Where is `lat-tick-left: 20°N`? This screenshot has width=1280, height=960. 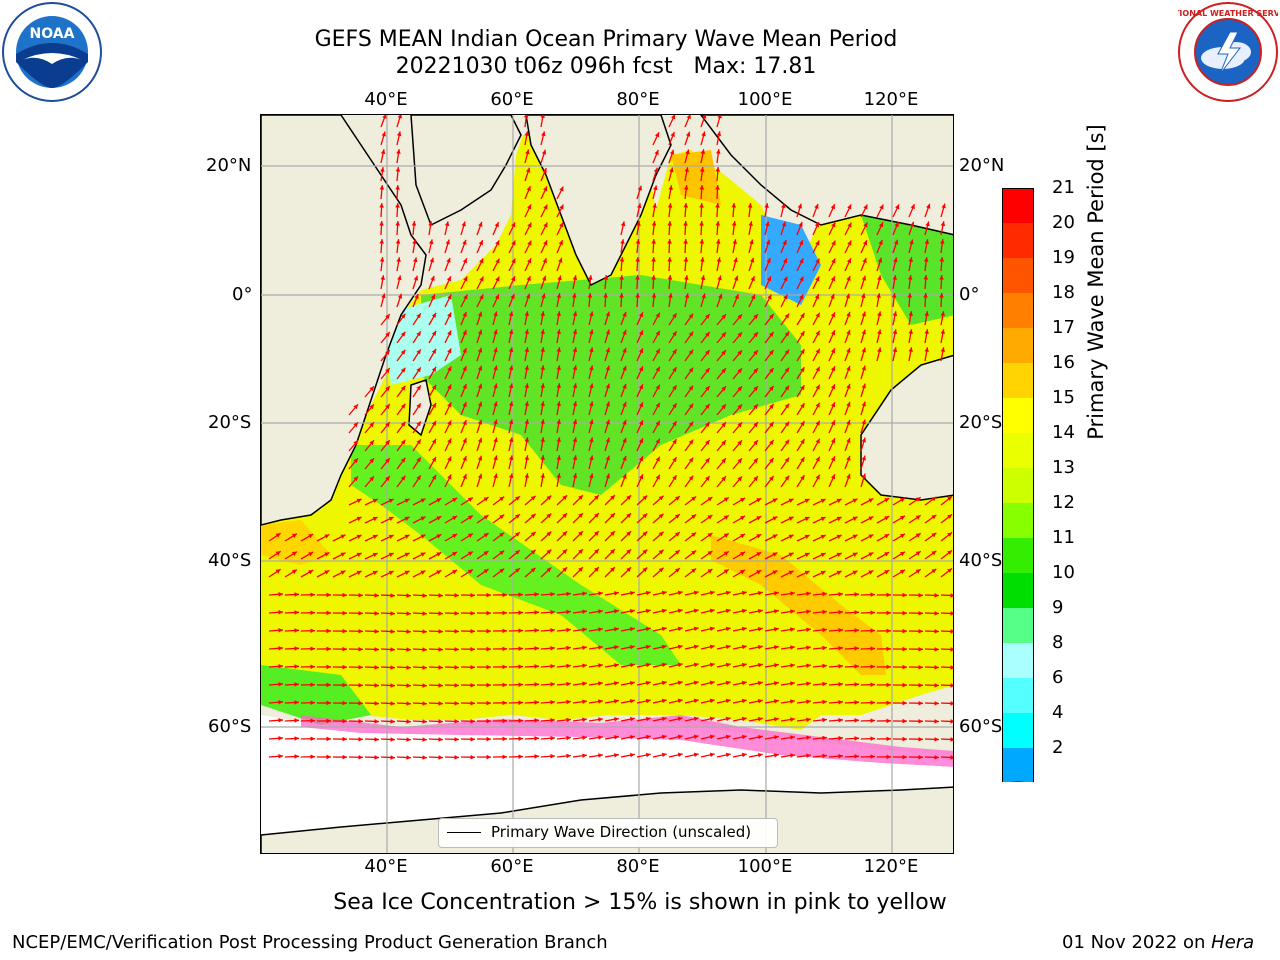
lat-tick-left: 20°N is located at coordinates (229, 165).